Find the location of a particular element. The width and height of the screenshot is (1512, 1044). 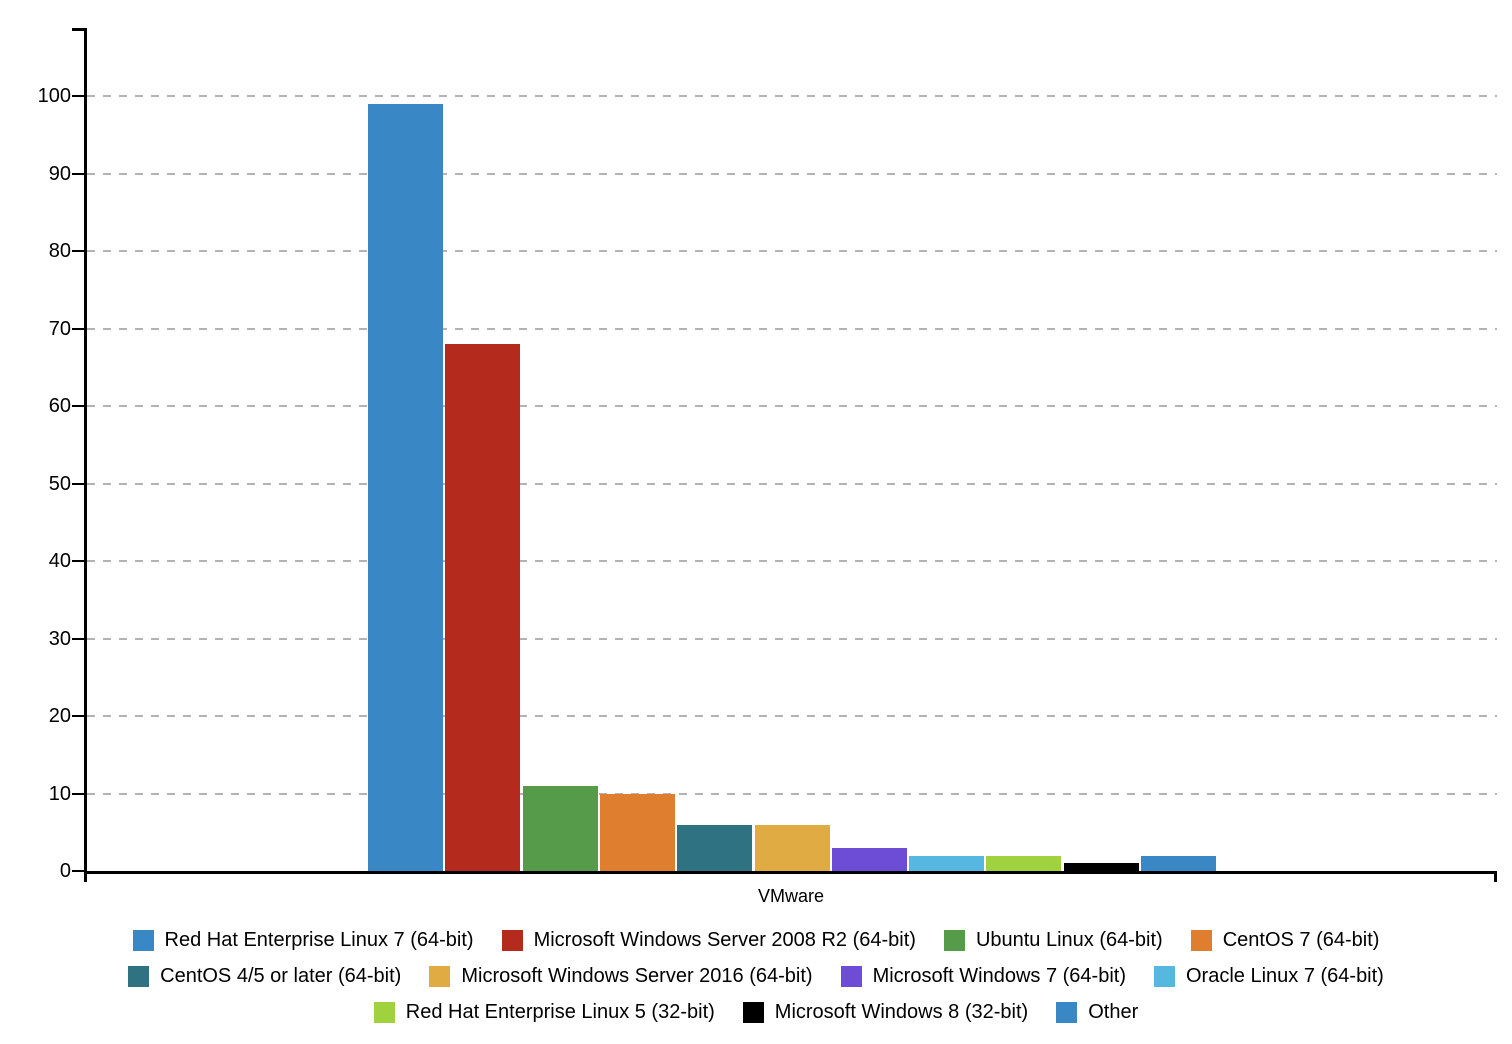

bar-red-hat-enterprise-linux-5-32-bit is located at coordinates (1023, 863).